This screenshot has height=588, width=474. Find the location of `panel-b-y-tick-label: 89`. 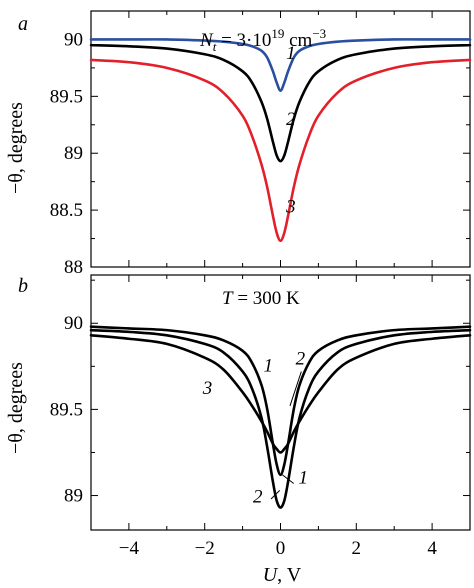

panel-b-y-tick-label: 89 is located at coordinates (73, 496).